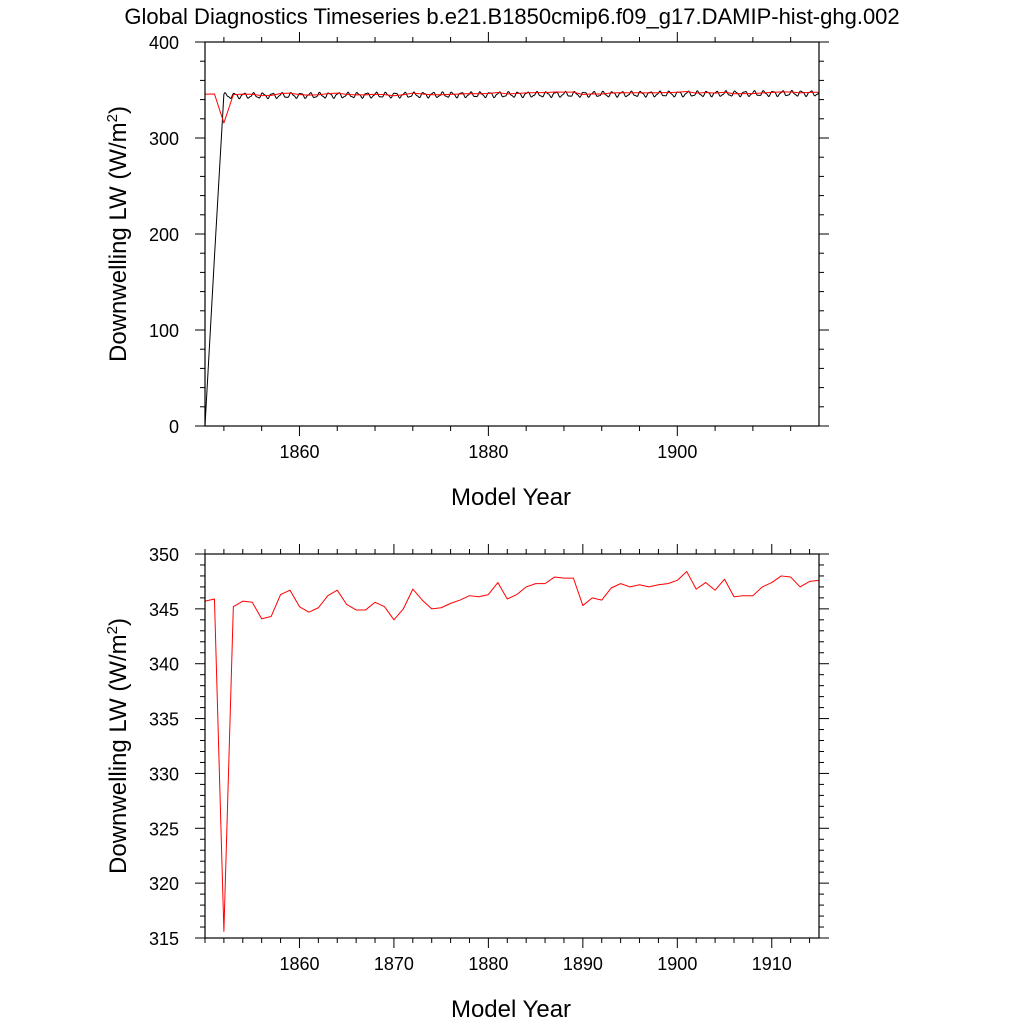  Describe the element at coordinates (488, 964) in the screenshot. I see `bottom-x-tick-label: 1880` at that location.